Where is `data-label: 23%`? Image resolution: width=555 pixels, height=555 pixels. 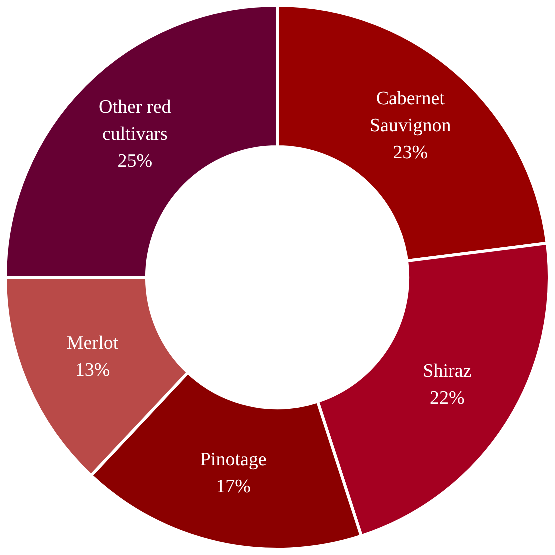
data-label: 23% is located at coordinates (410, 153).